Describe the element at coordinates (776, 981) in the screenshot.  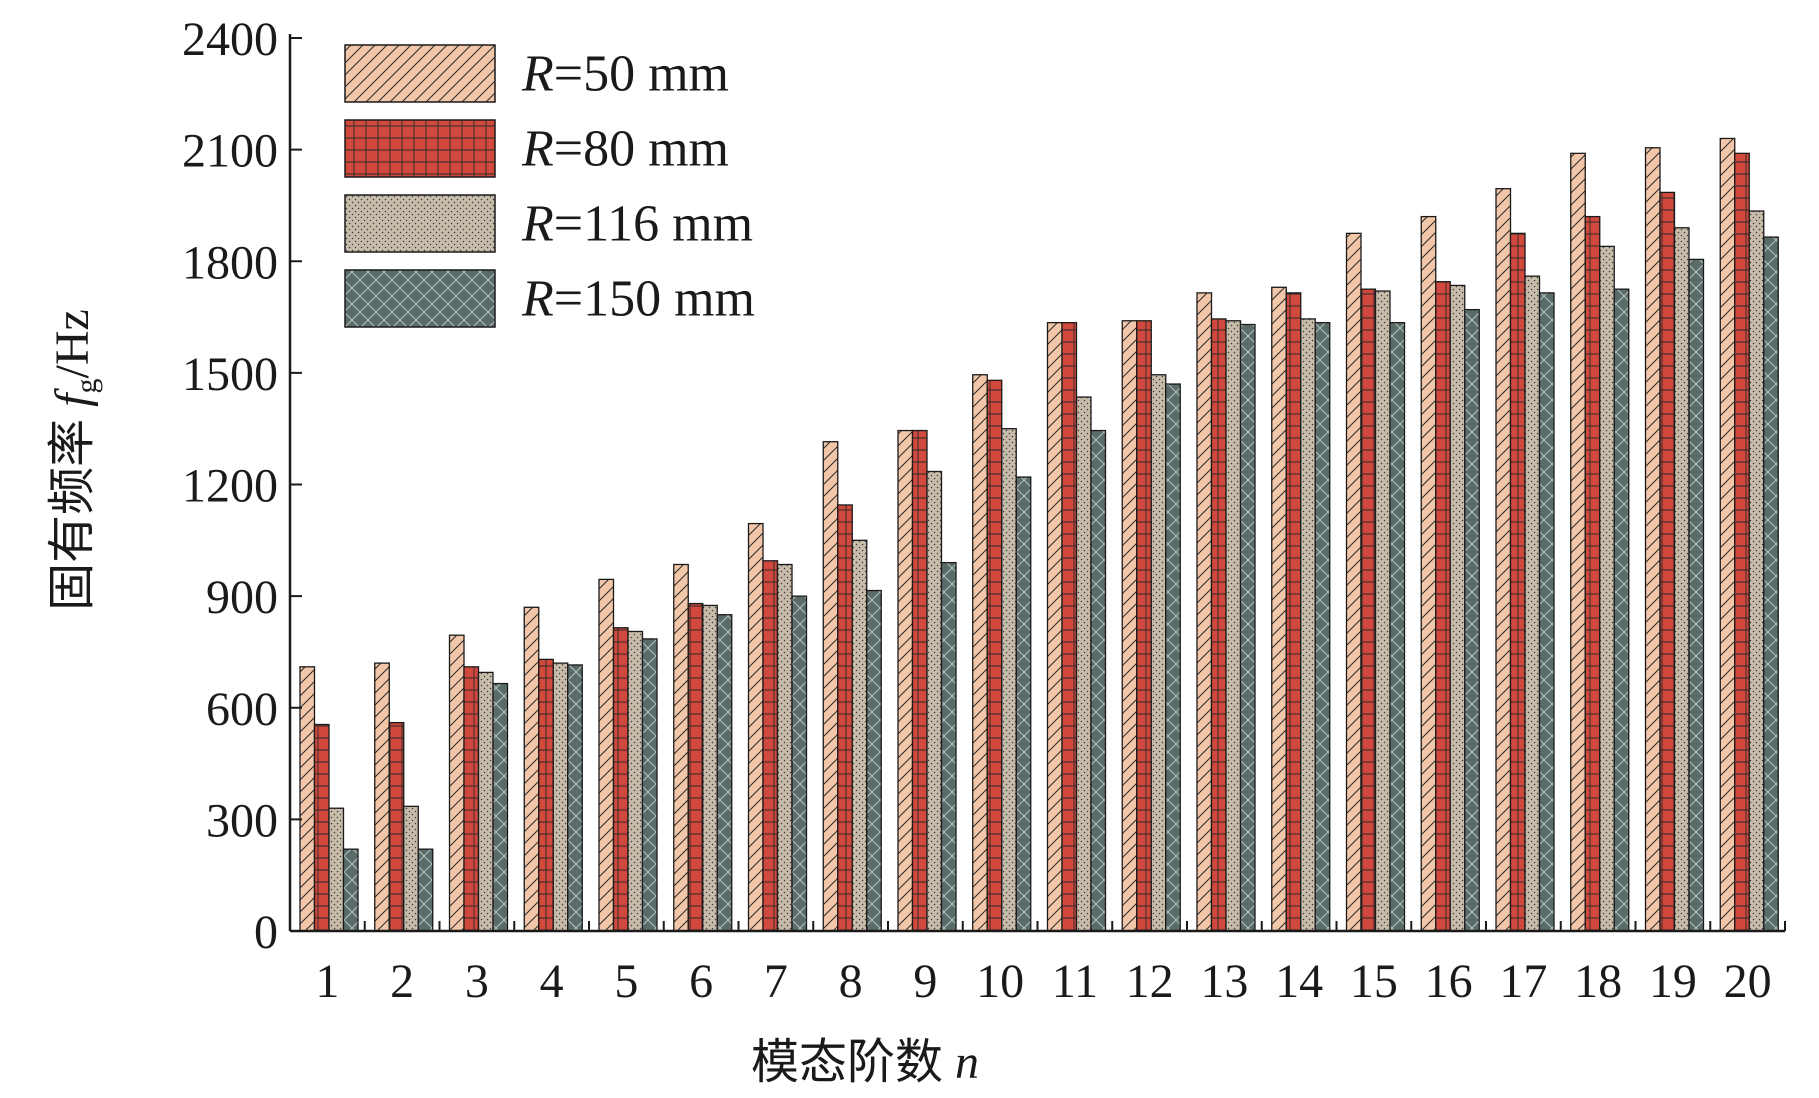
I see `x-tick-label: 7` at that location.